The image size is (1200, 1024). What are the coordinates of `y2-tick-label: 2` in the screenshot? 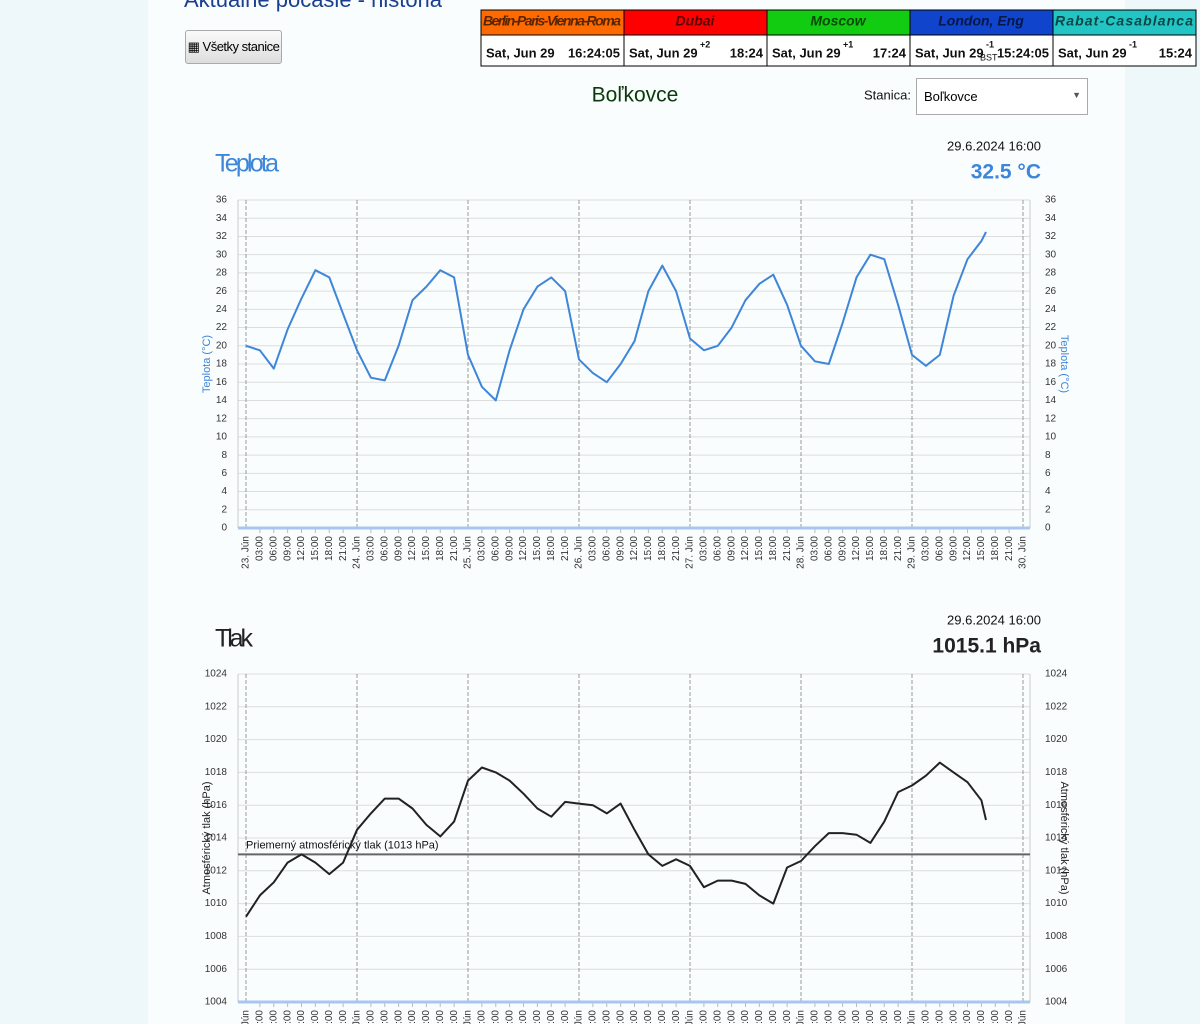 It's located at (1048, 509).